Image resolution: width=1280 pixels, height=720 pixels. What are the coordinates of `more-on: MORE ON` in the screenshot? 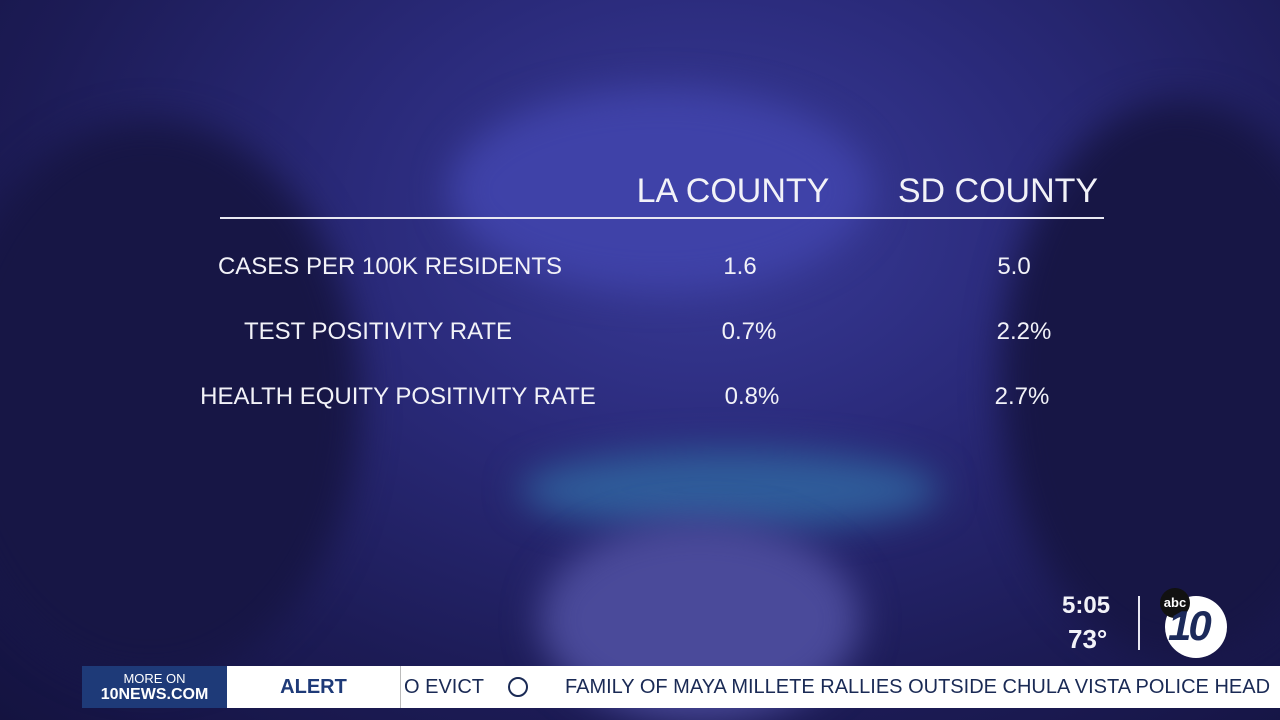 It's located at (154, 678).